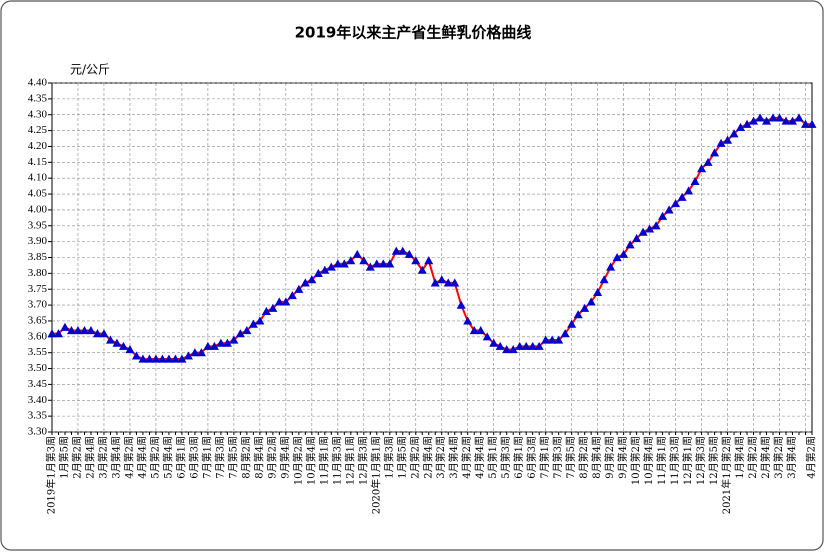  What do you see at coordinates (63, 457) in the screenshot?
I see `x-tick-label: 1月第5周` at bounding box center [63, 457].